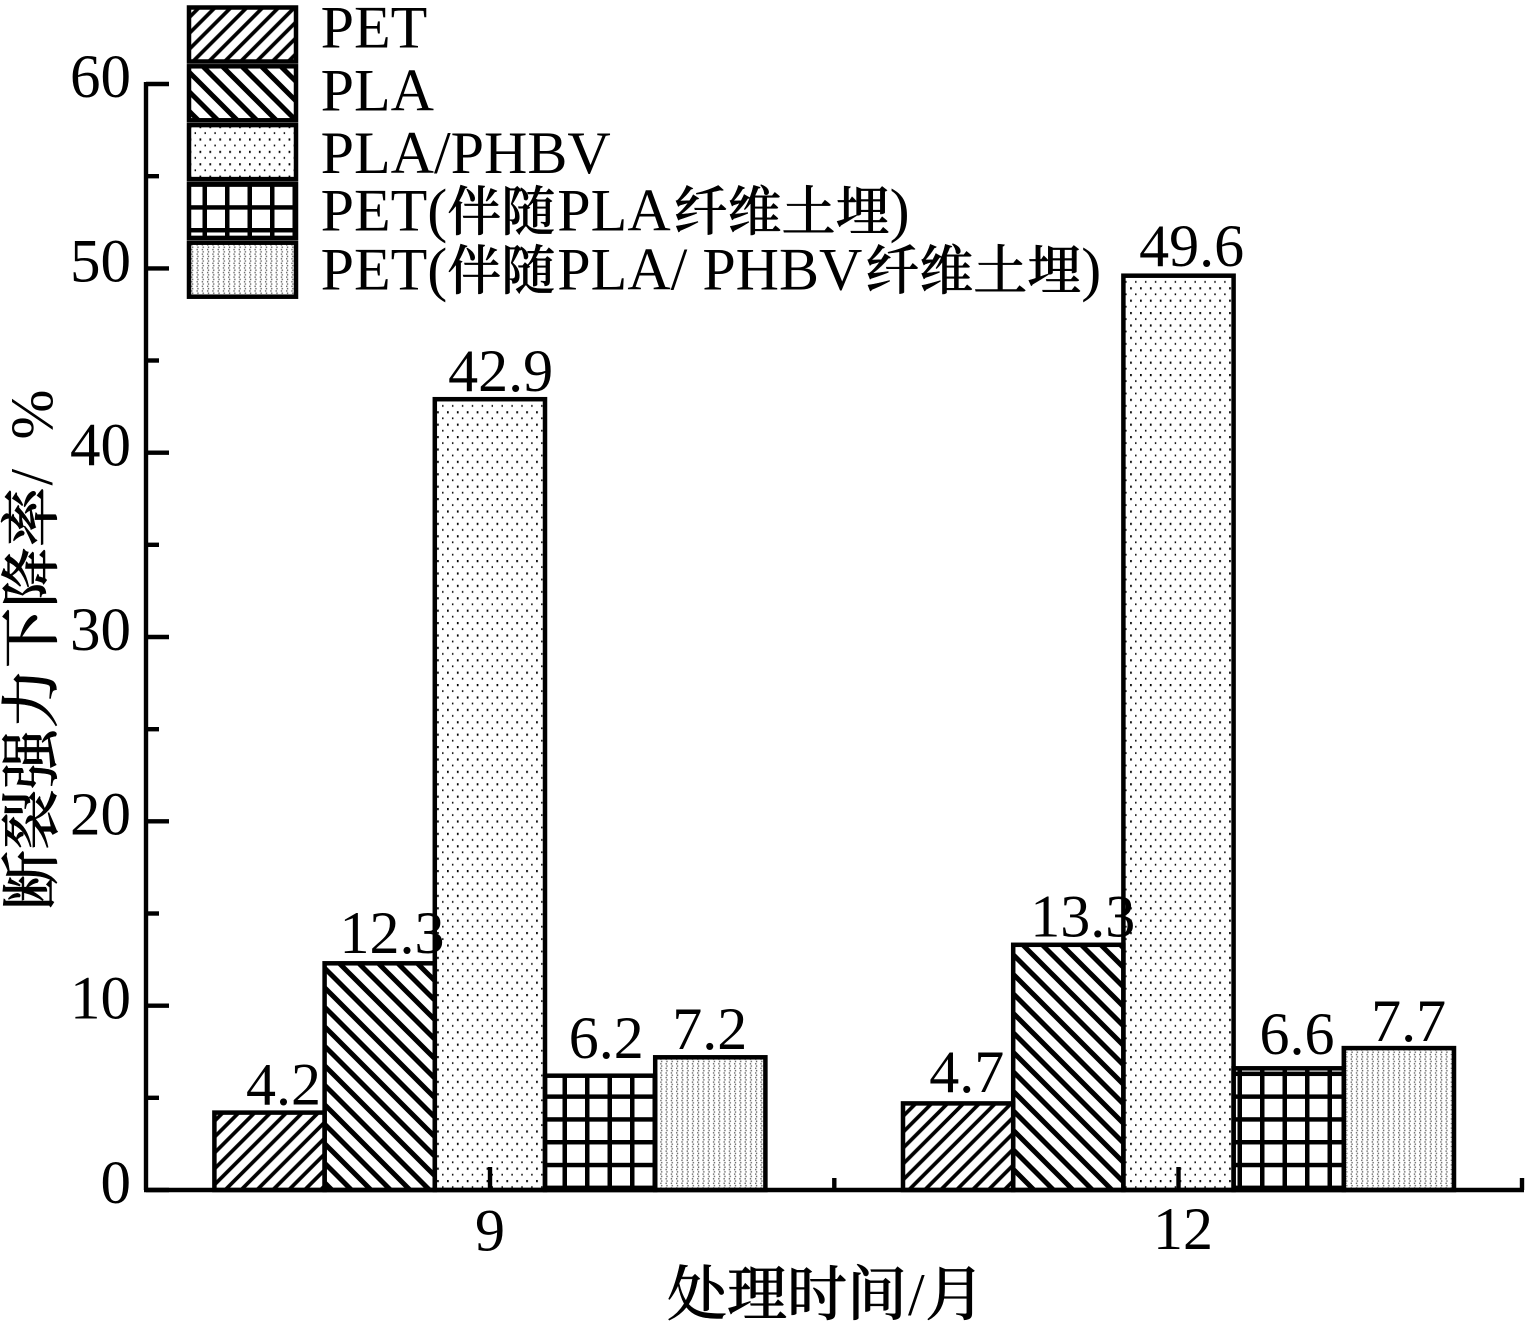  Describe the element at coordinates (283, 1085) in the screenshot. I see `svg-text: 4.2` at that location.